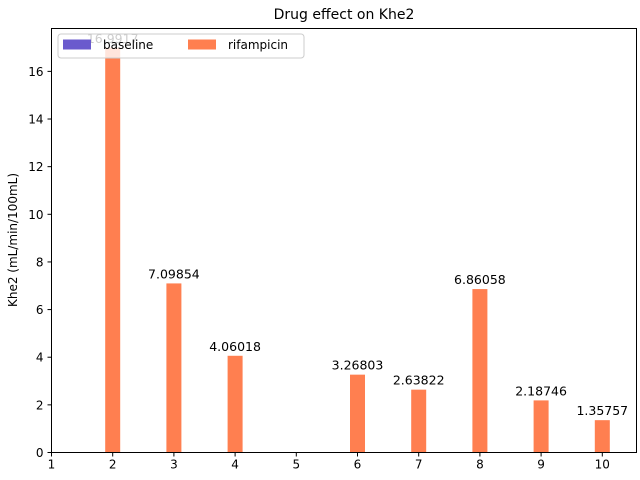  What do you see at coordinates (174, 273) in the screenshot?
I see `bar-label-rifampicin-3: 7.09854` at bounding box center [174, 273].